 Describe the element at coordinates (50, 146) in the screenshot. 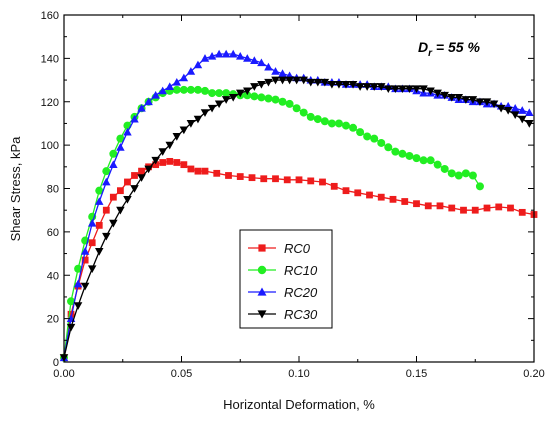

I see `y-tick-label: 100` at that location.